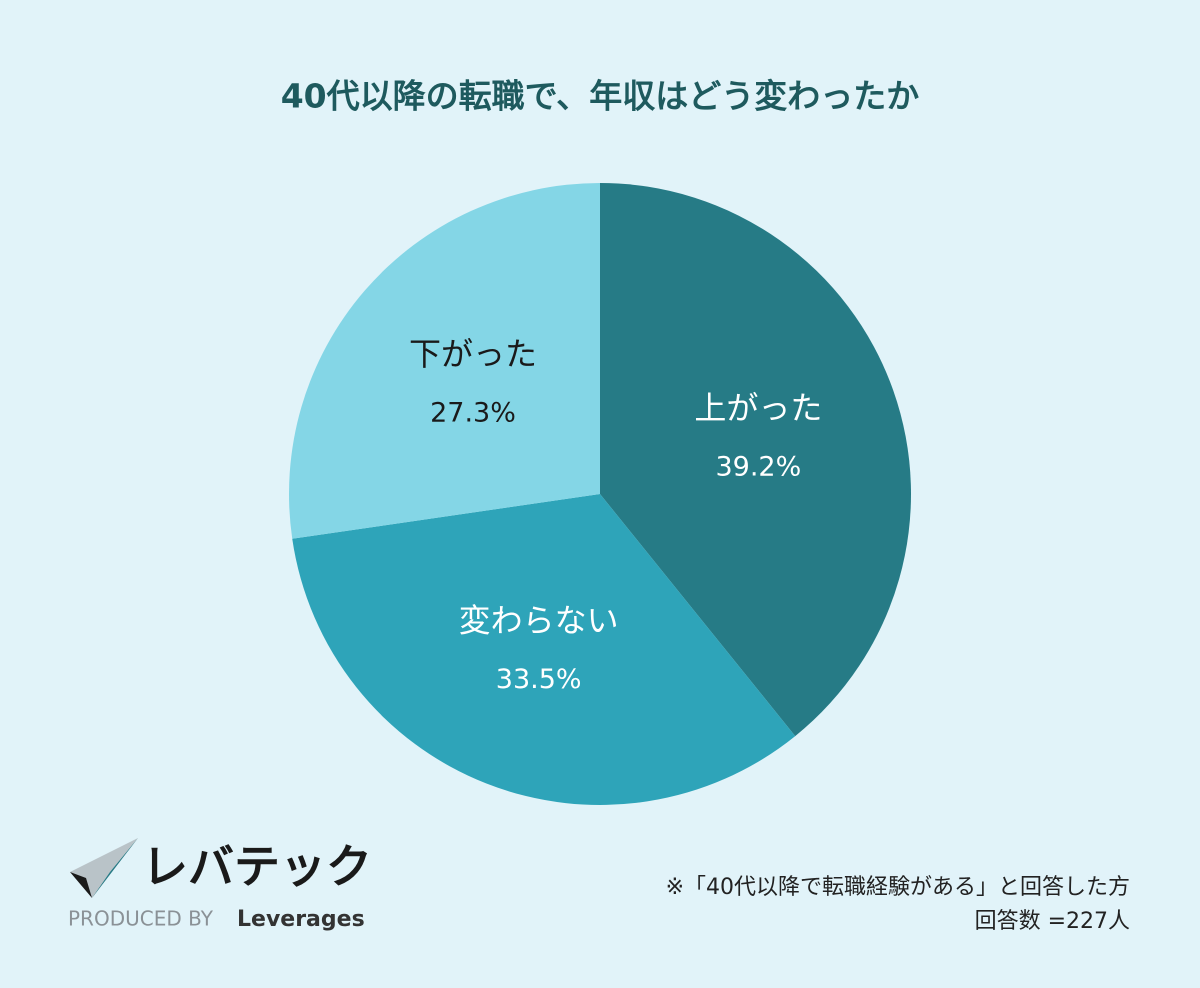 The image size is (1200, 988). I want to click on footnote: ※「40代以降で転職経験がある」と回答した方, so click(898, 887).